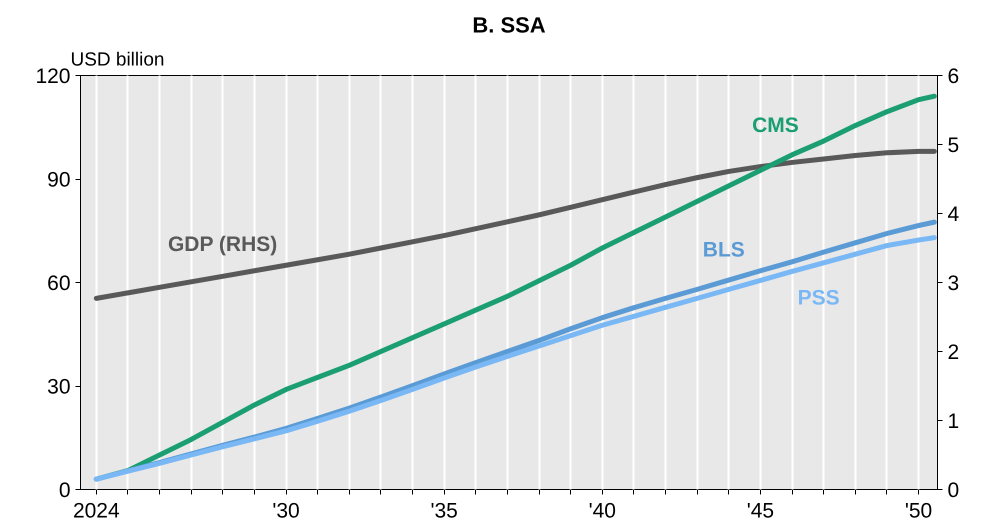 The height and width of the screenshot is (529, 992). Describe the element at coordinates (954, 352) in the screenshot. I see `y2-tick-label: 2` at that location.